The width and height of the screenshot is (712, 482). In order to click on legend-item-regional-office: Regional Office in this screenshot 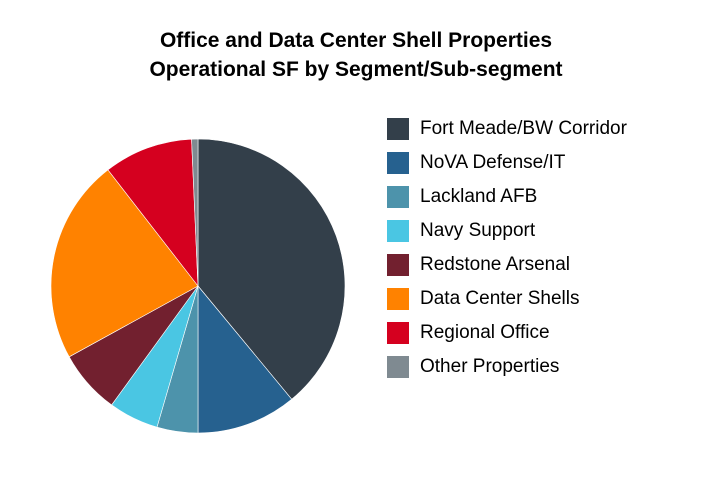, I will do `click(547, 333)`.